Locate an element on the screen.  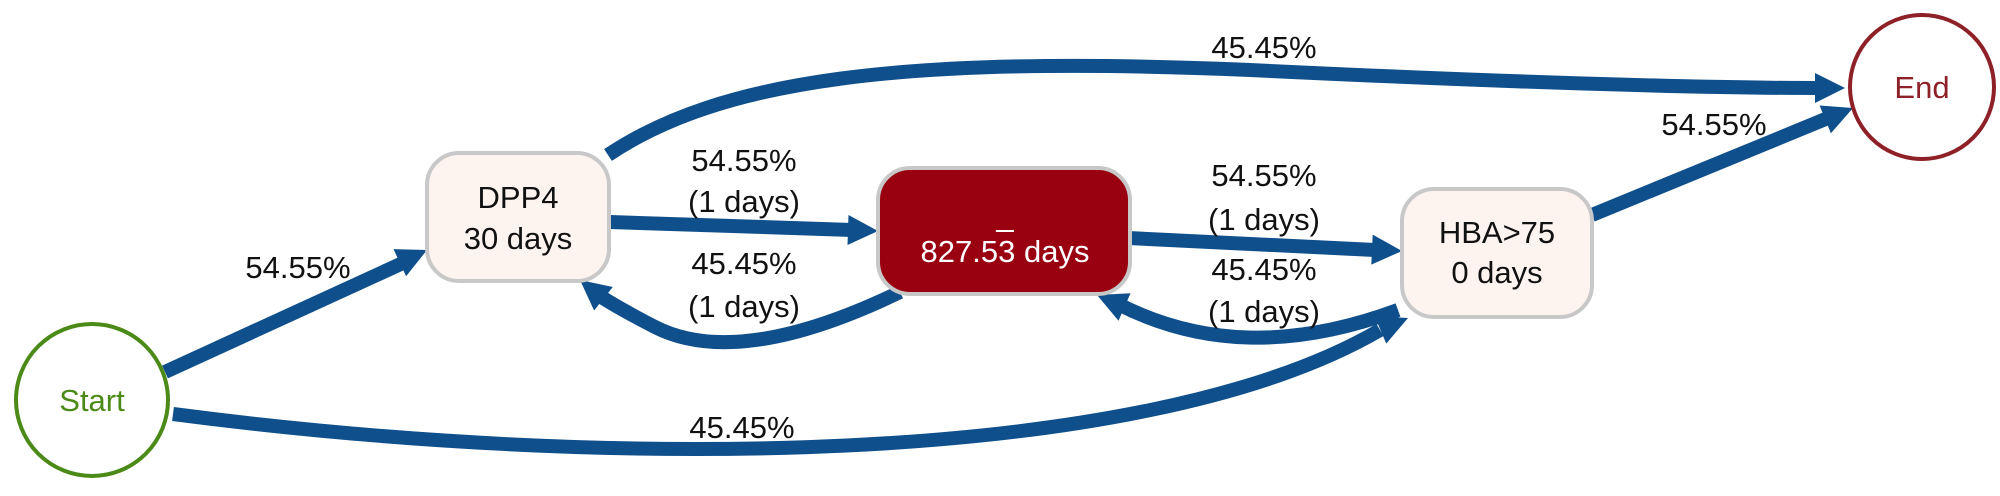
edge-sublabel-blank-to-dpp4: (1 days) is located at coordinates (744, 306).